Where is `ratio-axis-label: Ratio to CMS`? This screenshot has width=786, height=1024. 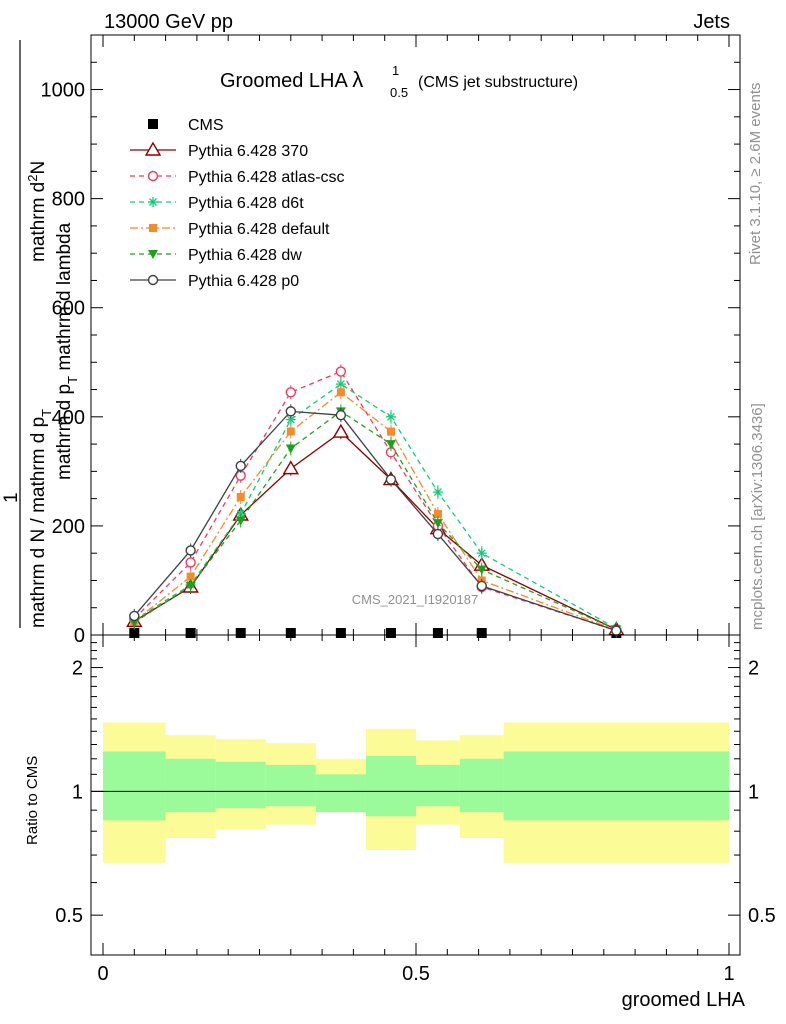
ratio-axis-label: Ratio to CMS is located at coordinates (32, 800).